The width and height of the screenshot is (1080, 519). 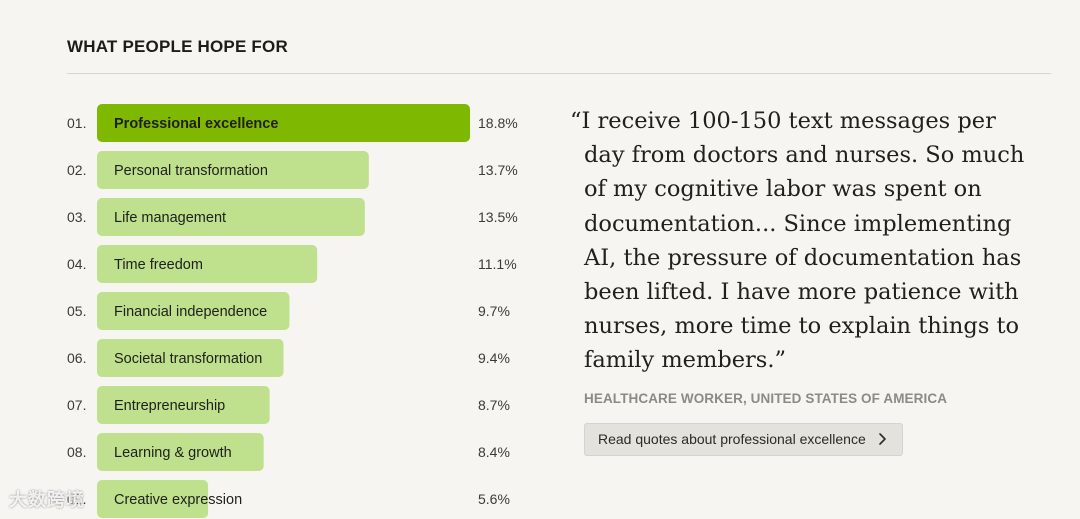 What do you see at coordinates (76, 311) in the screenshot?
I see `rank-label: 05.` at bounding box center [76, 311].